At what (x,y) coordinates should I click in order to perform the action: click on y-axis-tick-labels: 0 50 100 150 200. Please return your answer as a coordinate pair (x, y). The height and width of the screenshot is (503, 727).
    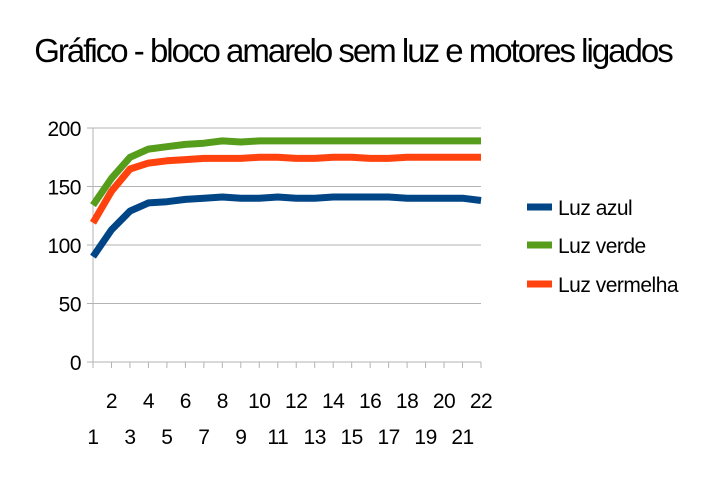
    Looking at the image, I should click on (64, 246).